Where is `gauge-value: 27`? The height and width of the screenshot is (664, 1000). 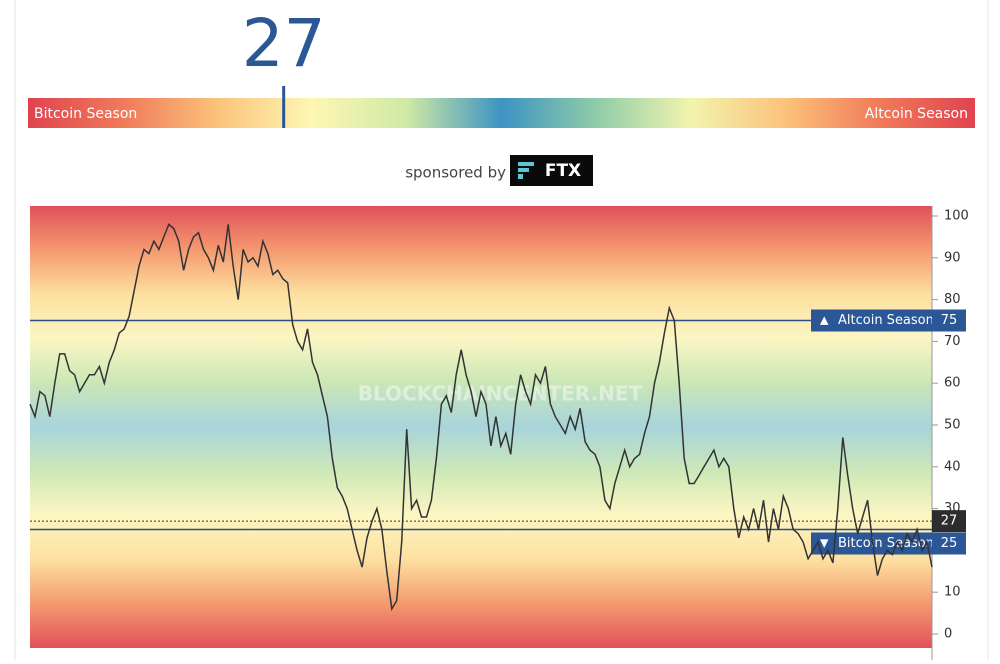
gauge-value: 27 is located at coordinates (284, 43).